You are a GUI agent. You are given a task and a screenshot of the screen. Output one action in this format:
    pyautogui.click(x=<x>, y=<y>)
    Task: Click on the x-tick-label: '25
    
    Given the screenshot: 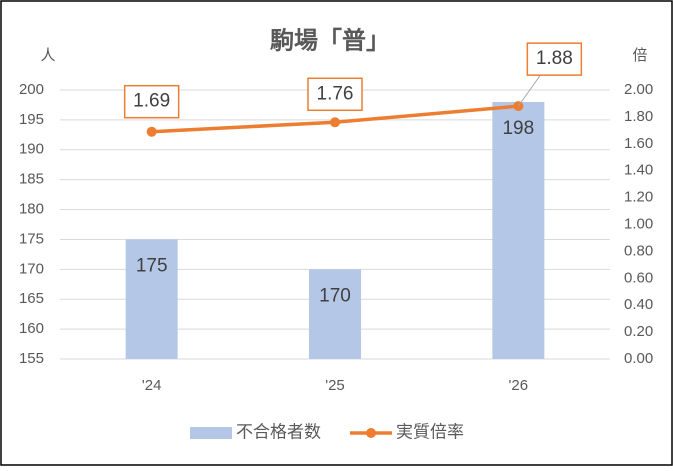 What is the action you would take?
    pyautogui.click(x=335, y=385)
    